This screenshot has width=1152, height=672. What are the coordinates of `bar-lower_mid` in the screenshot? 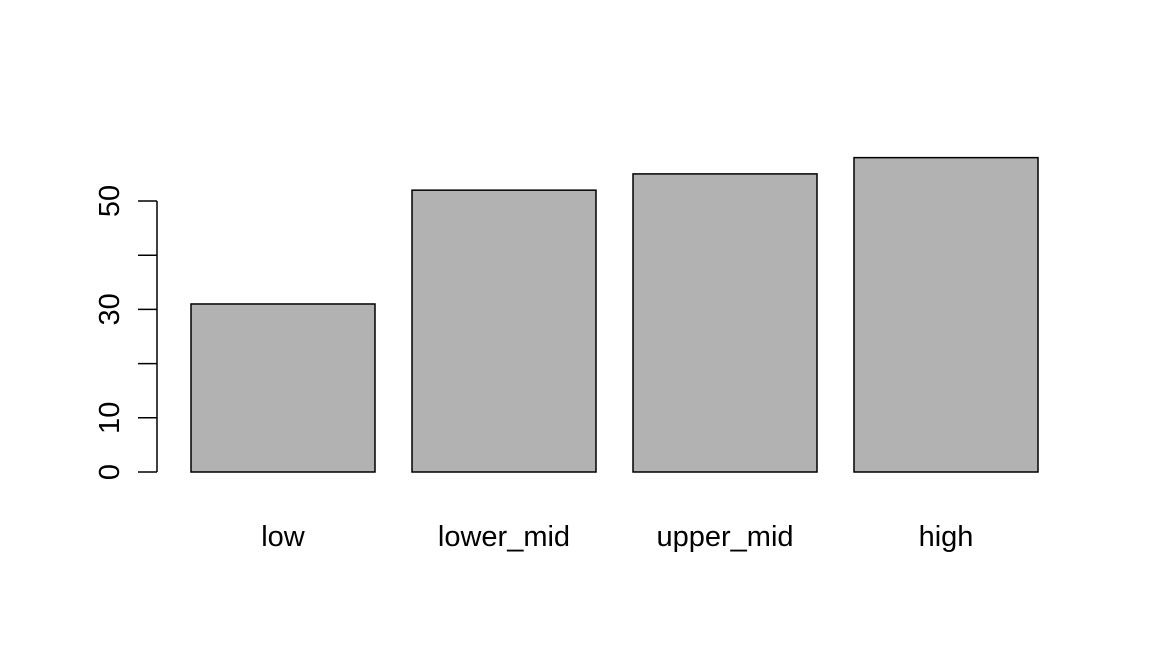 It's located at (504, 331).